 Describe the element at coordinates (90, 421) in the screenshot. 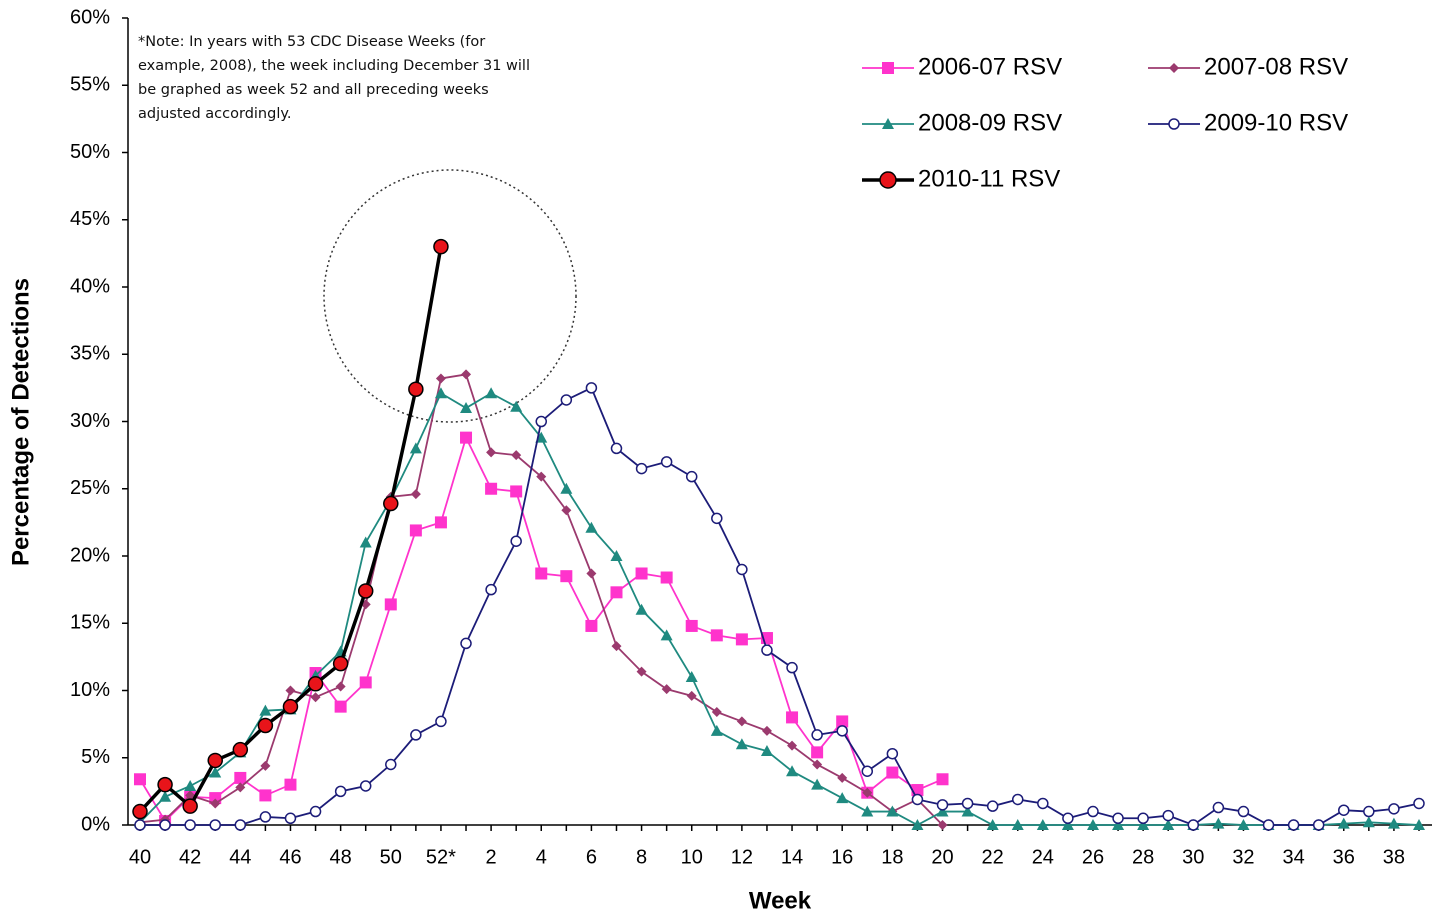

I see `y-tick-label: 30%` at that location.